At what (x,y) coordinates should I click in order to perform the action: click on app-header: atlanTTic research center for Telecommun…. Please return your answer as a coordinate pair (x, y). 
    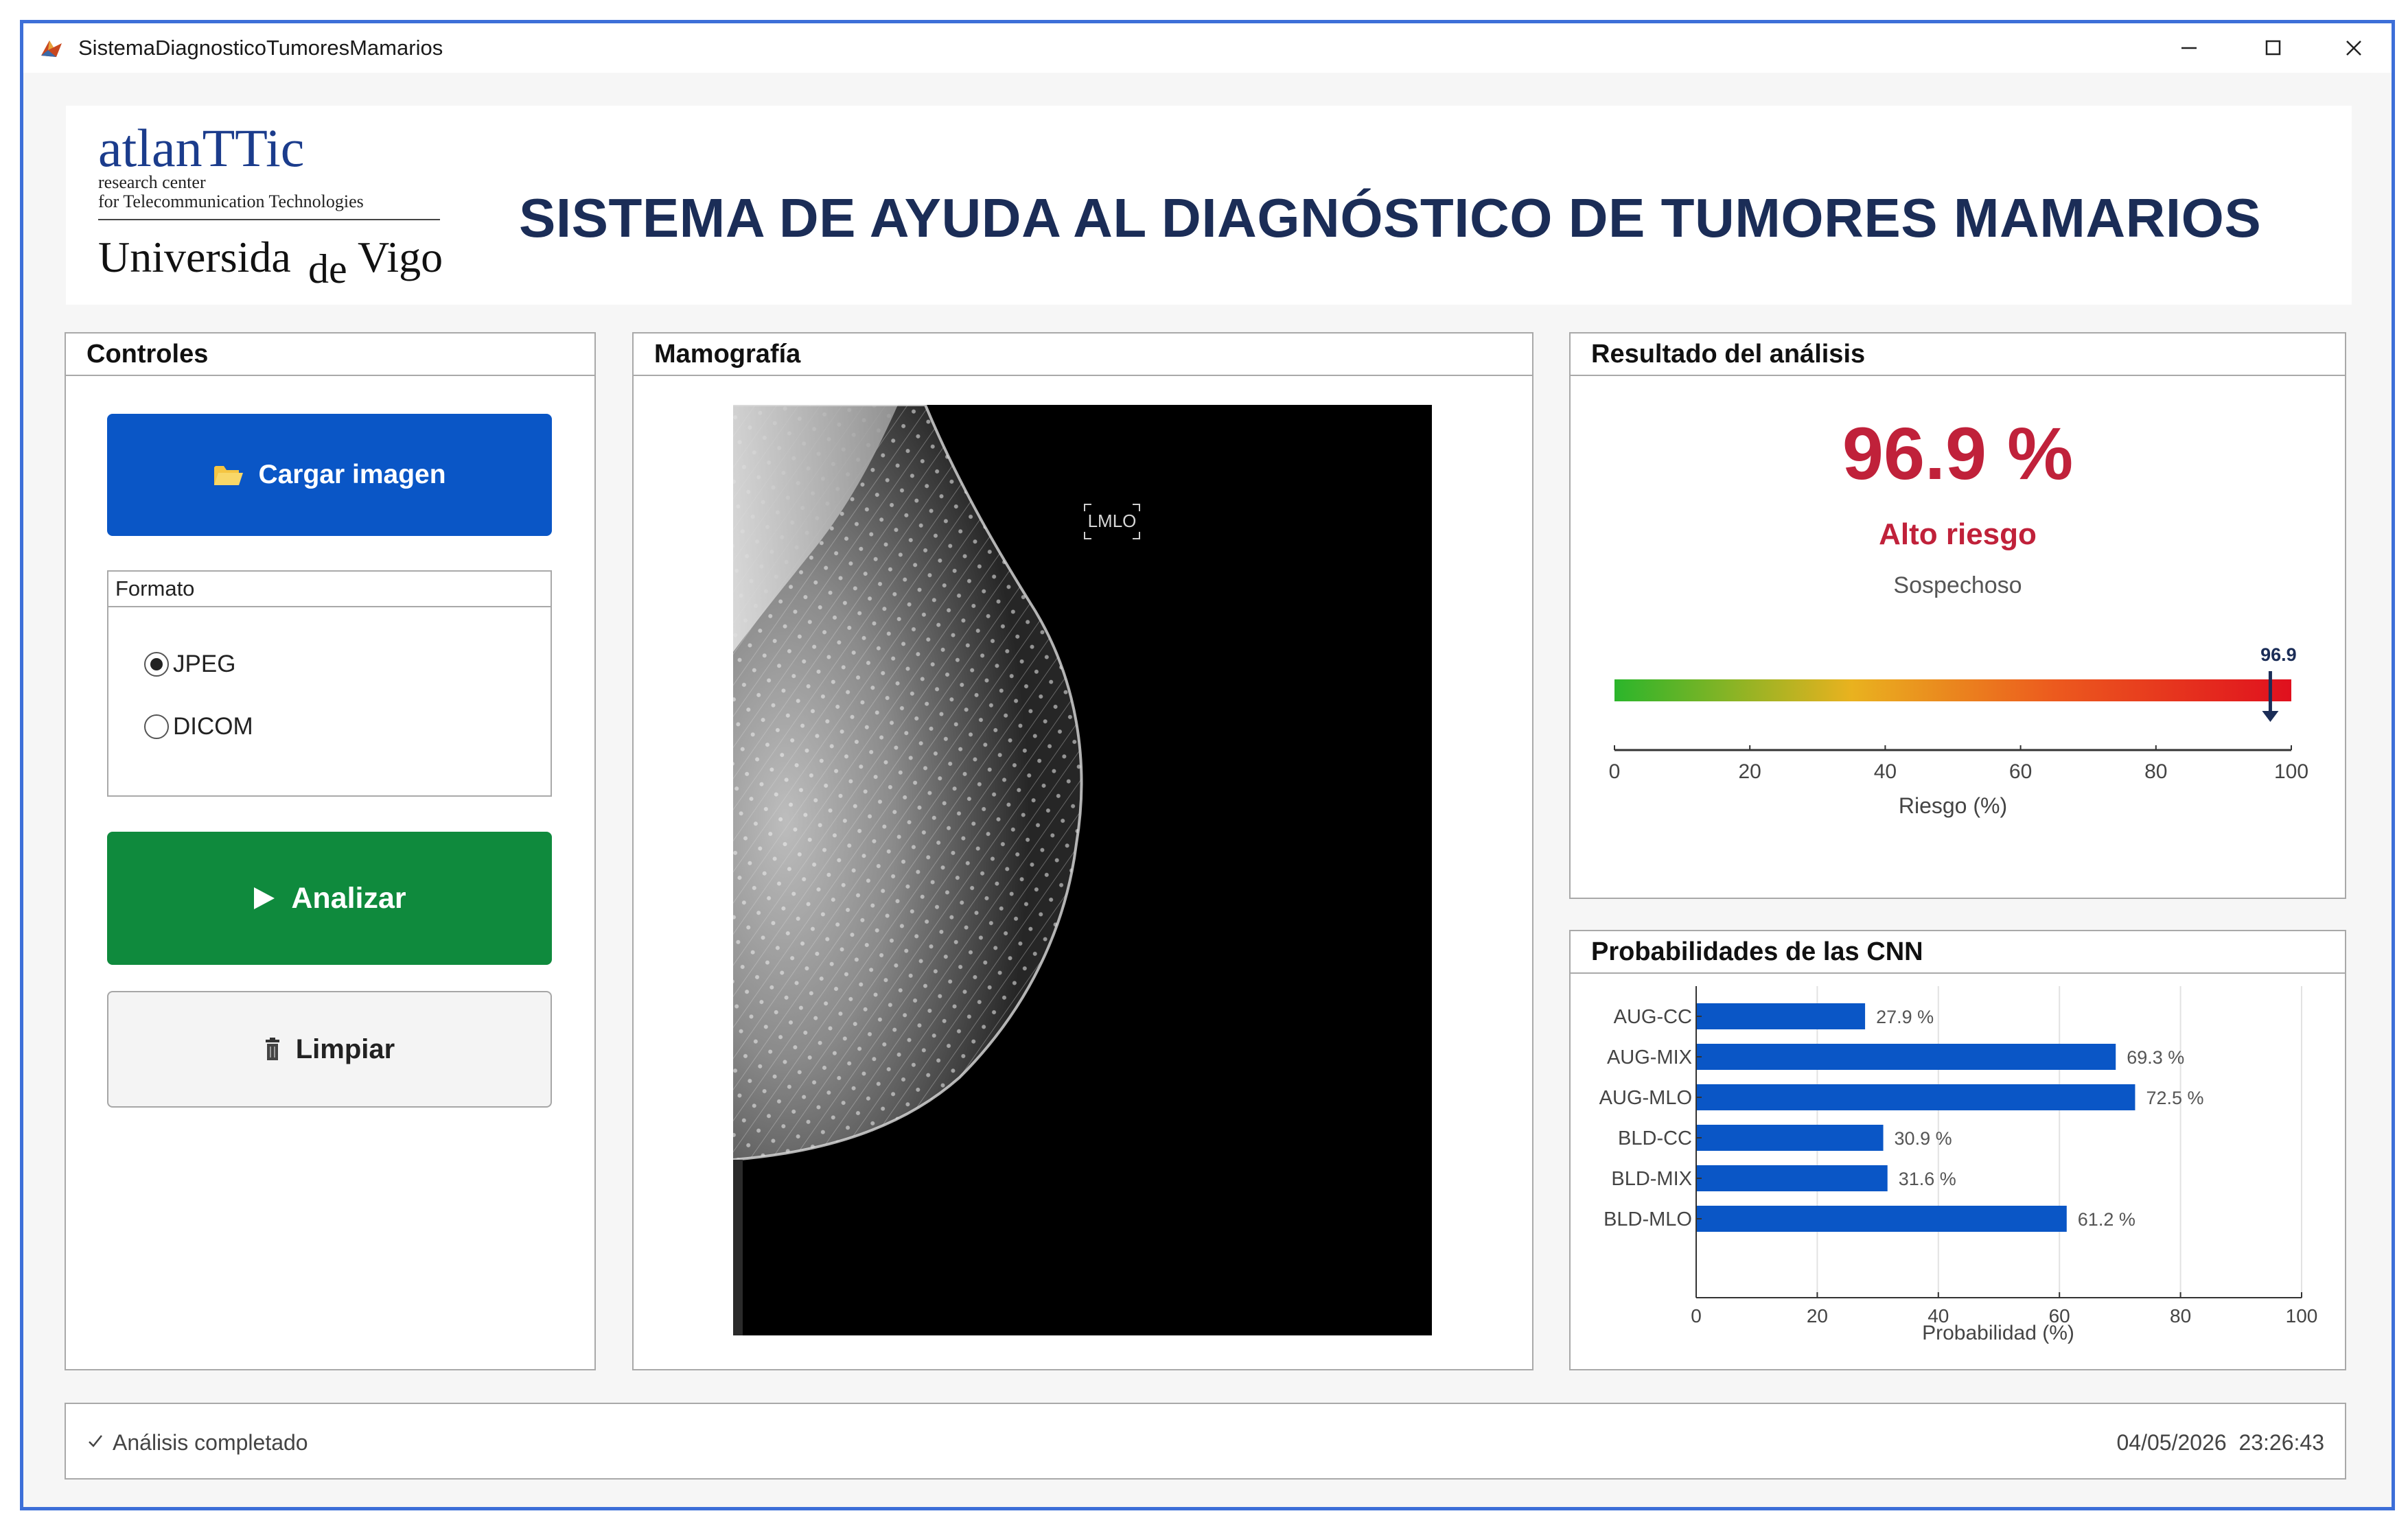
    Looking at the image, I should click on (1209, 205).